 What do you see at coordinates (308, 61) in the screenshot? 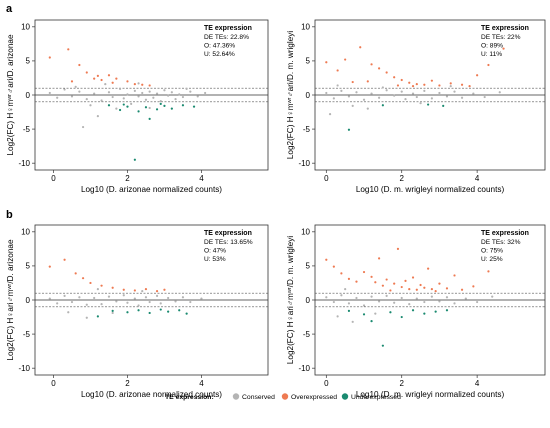
I see `panel-a-right-ytick-label-1: 5` at bounding box center [308, 61].